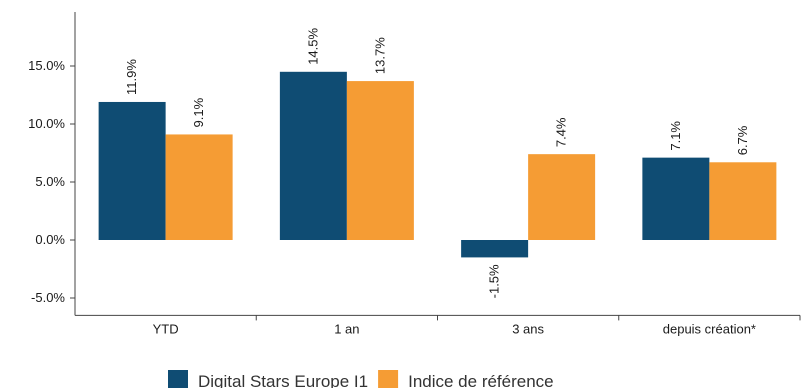 This screenshot has height=388, width=809. Describe the element at coordinates (481, 380) in the screenshot. I see `legend-label: Indice de référence` at that location.